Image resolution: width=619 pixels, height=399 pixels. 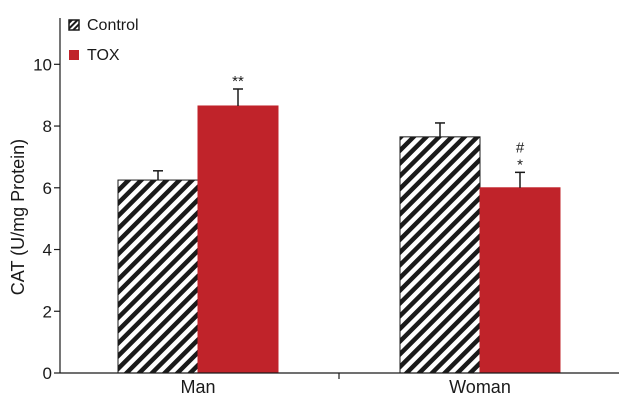 I want to click on y-tick-label: 2, so click(x=47, y=311).